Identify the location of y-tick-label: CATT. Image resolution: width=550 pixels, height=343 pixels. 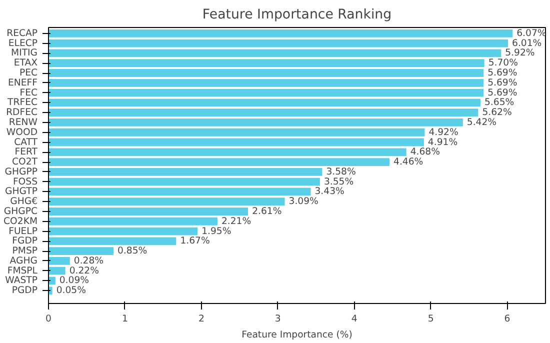
(26, 142).